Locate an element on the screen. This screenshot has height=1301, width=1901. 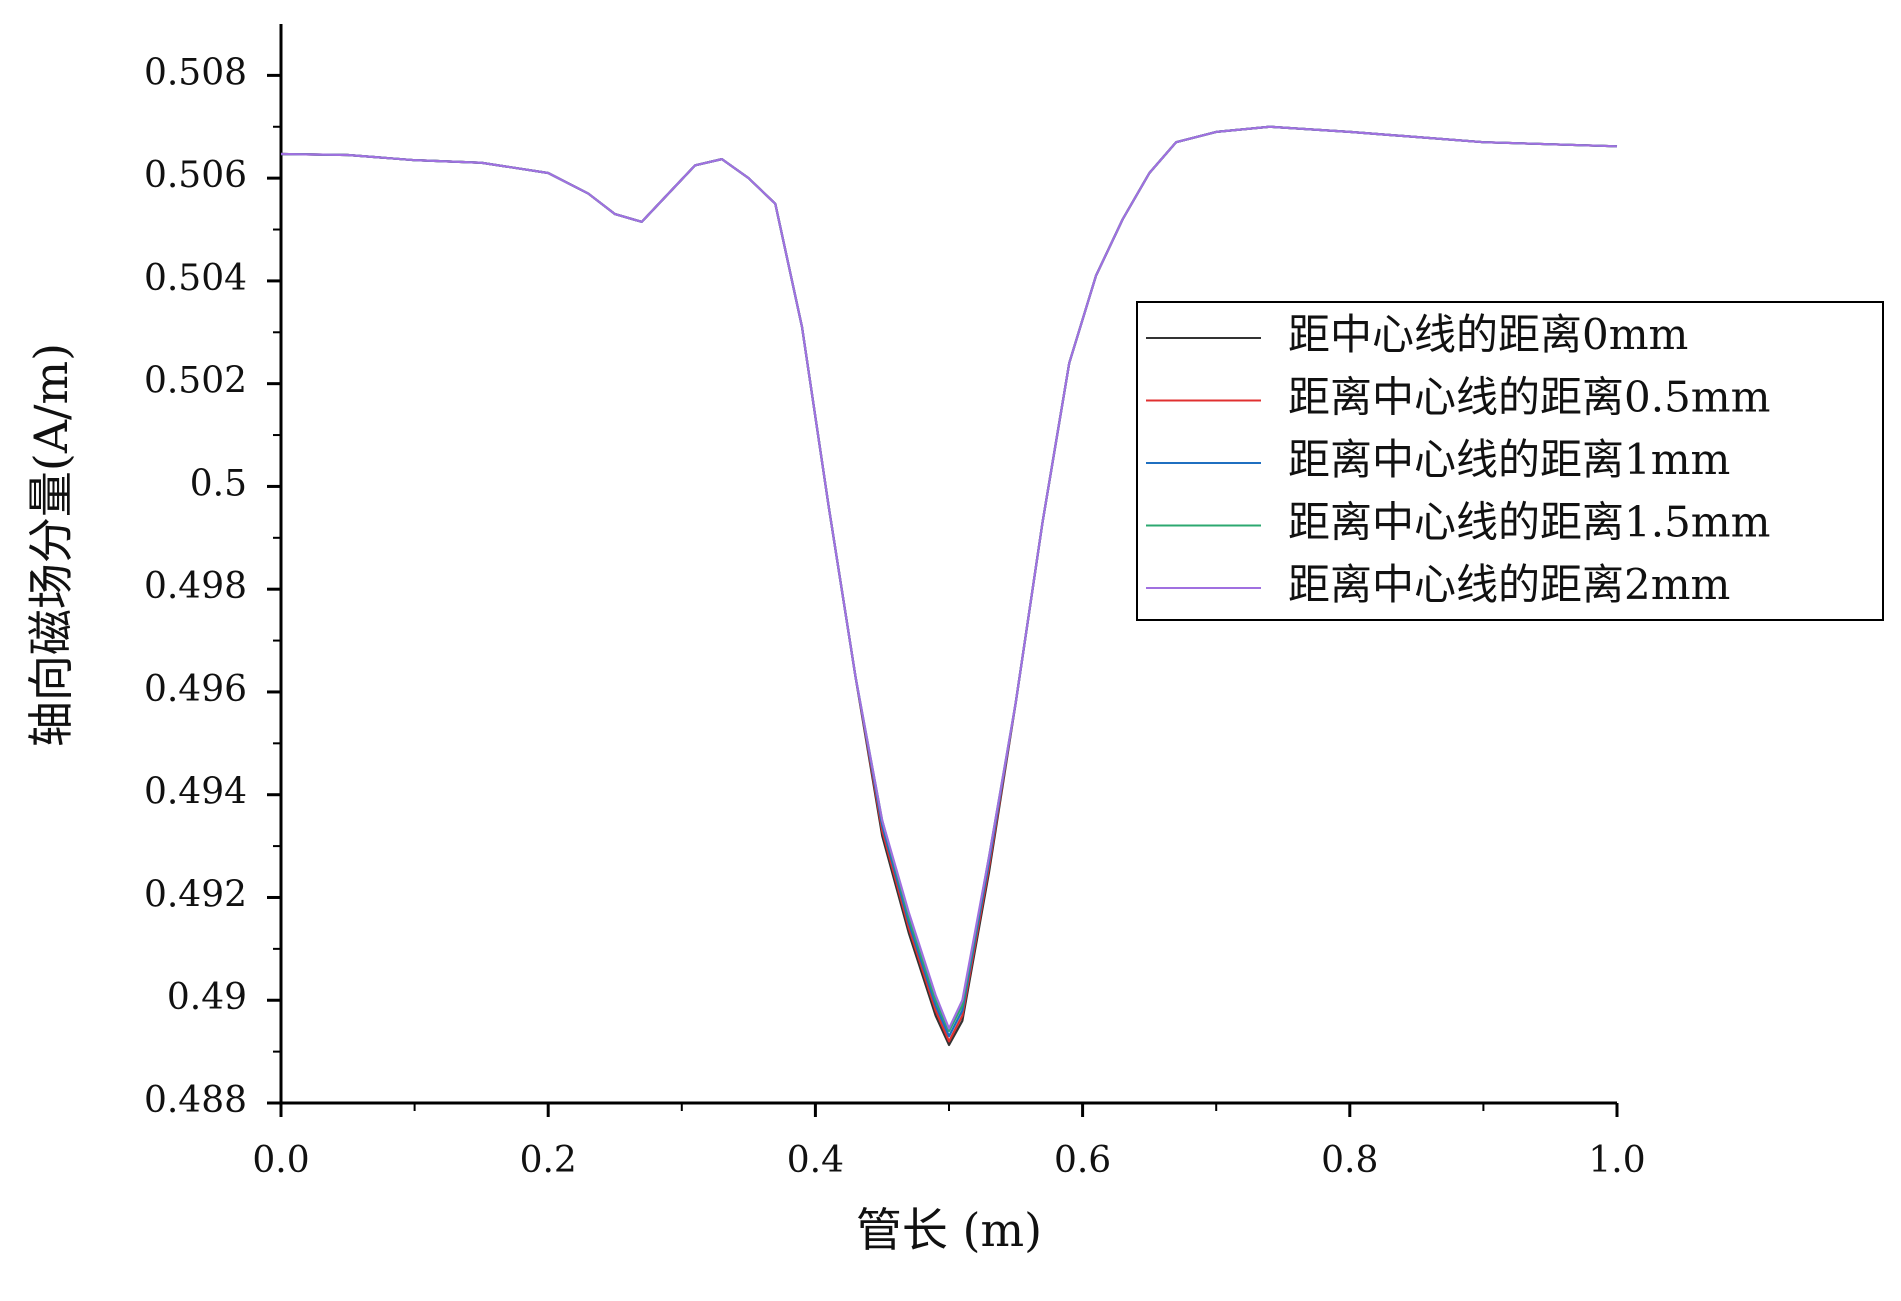
y-axis-title: 轴向磁场分量(A/m) is located at coordinates (51, 545).